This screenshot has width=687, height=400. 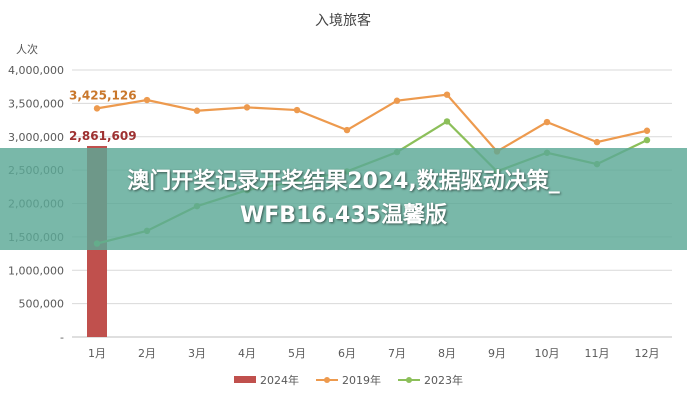 What do you see at coordinates (447, 353) in the screenshot?
I see `x-tick-label: 8月` at bounding box center [447, 353].